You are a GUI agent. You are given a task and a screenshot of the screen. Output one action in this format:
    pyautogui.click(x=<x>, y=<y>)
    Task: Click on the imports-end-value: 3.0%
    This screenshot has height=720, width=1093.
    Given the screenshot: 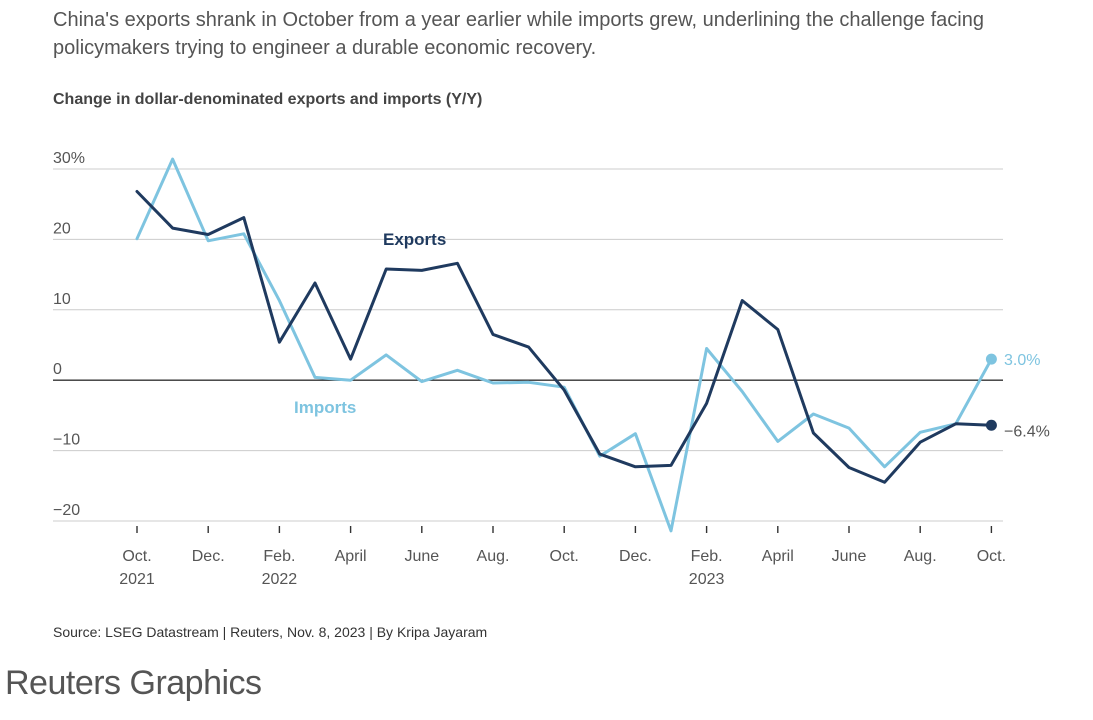 What is the action you would take?
    pyautogui.click(x=1022, y=360)
    